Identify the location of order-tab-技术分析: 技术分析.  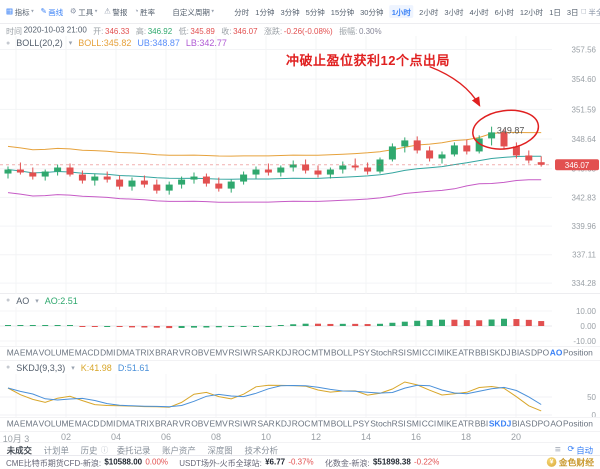
(261, 450).